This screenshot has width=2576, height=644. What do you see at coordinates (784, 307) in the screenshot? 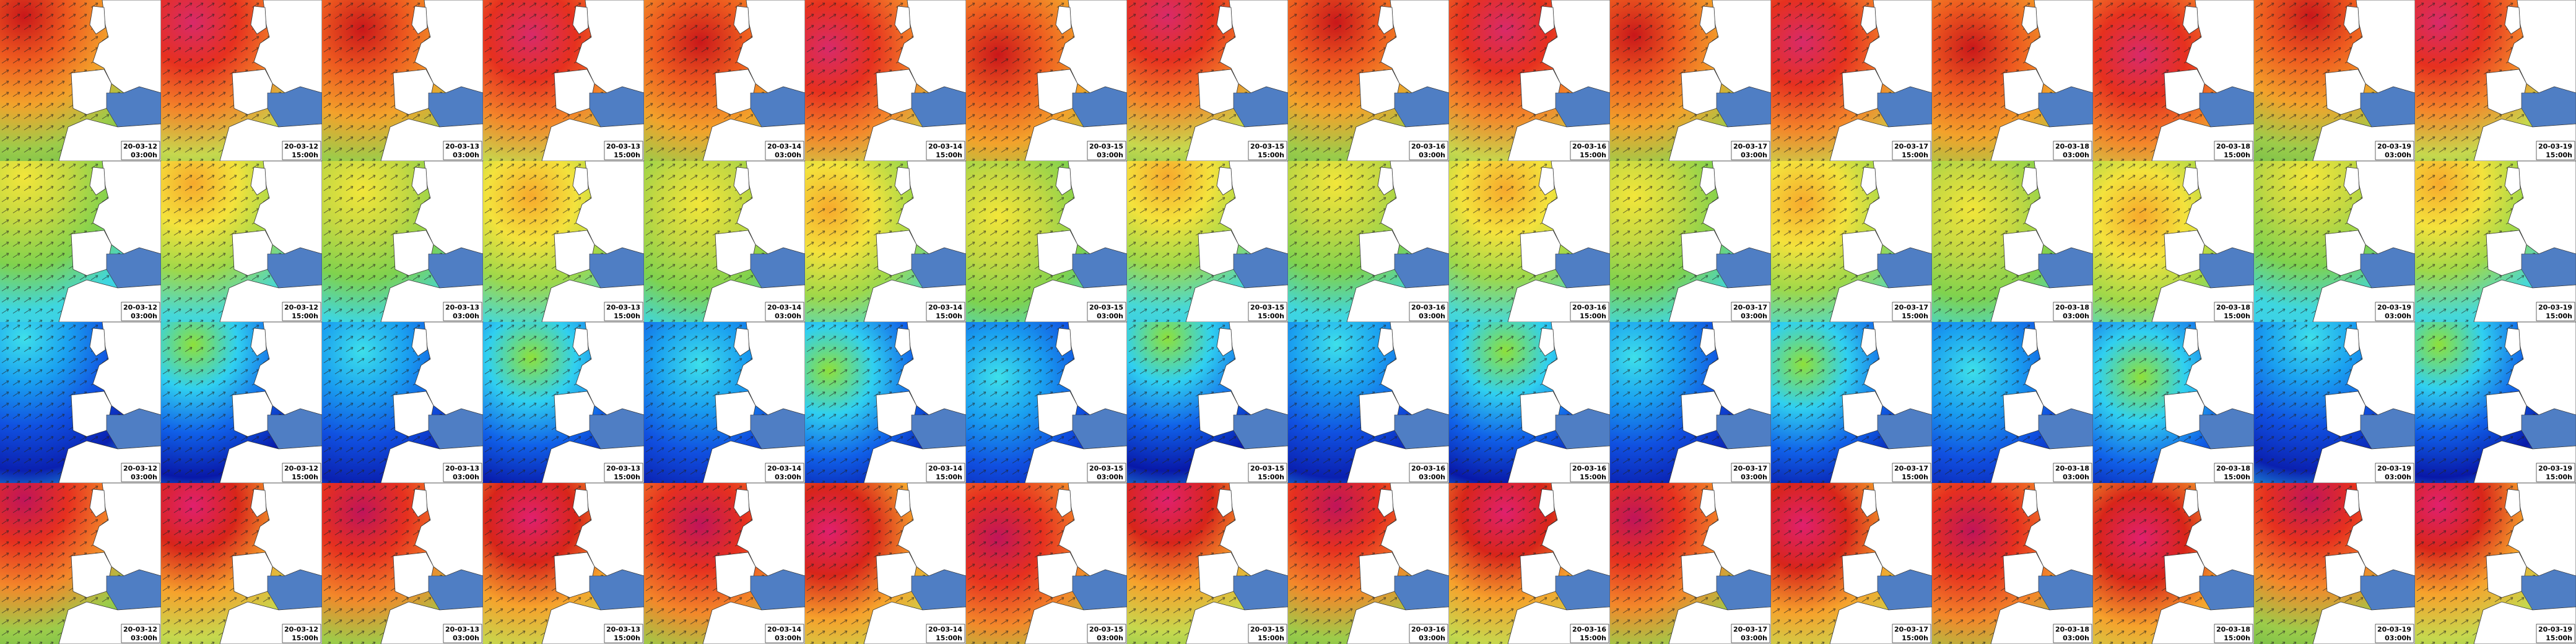
I see `date-label: 20-03-14` at bounding box center [784, 307].